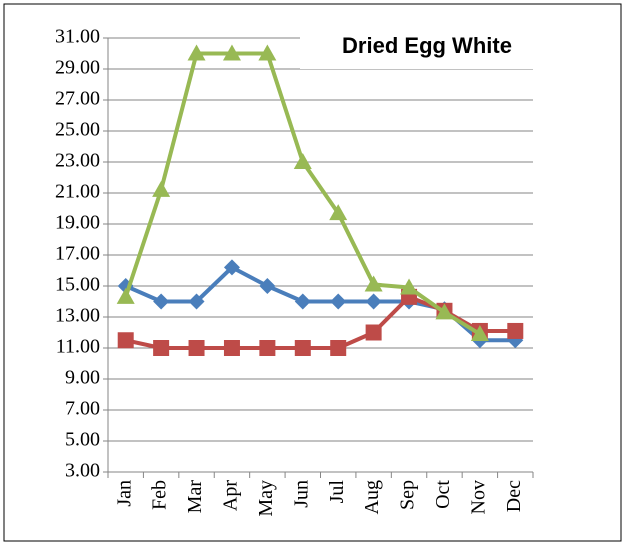  Describe the element at coordinates (77, 68) in the screenshot. I see `y-tick-label: 29.00` at that location.